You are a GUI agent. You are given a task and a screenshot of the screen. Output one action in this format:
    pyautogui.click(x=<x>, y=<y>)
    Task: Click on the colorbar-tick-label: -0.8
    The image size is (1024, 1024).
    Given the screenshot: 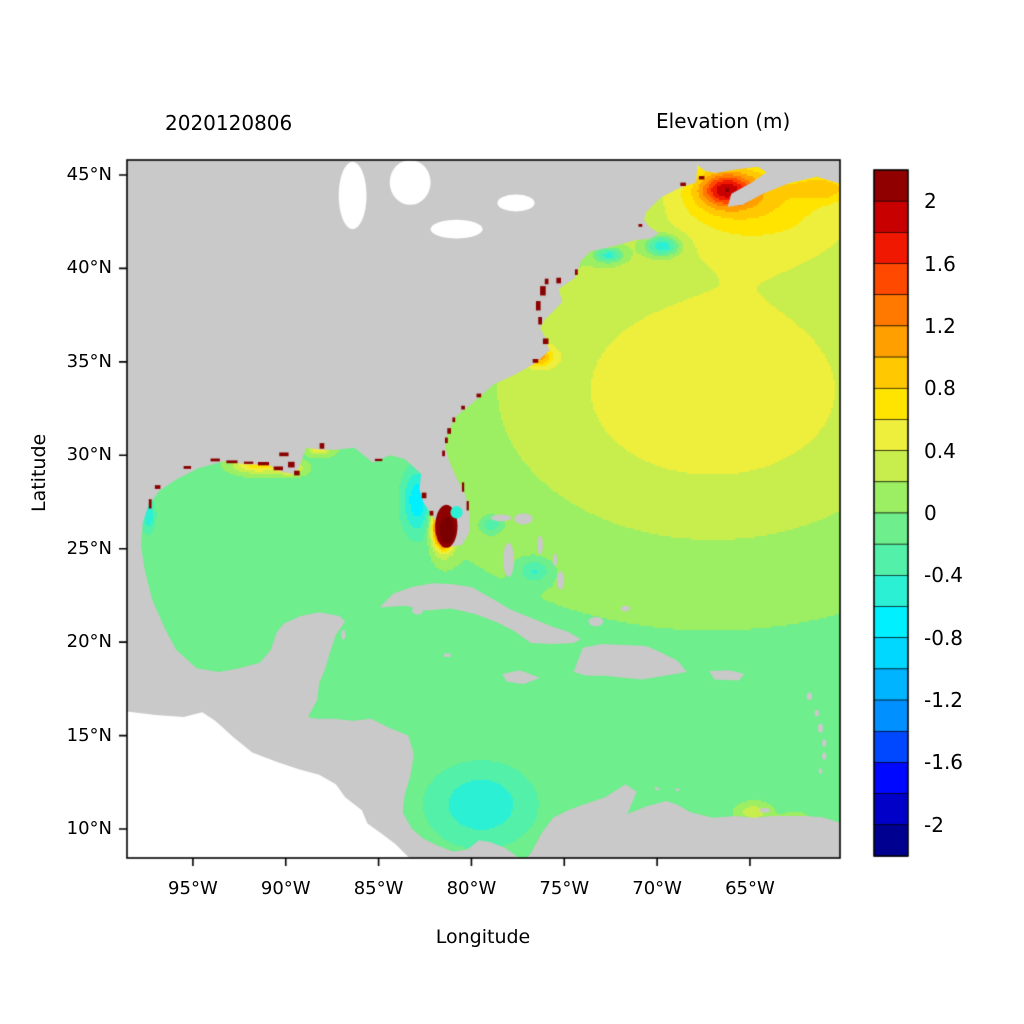 What is the action you would take?
    pyautogui.click(x=944, y=637)
    